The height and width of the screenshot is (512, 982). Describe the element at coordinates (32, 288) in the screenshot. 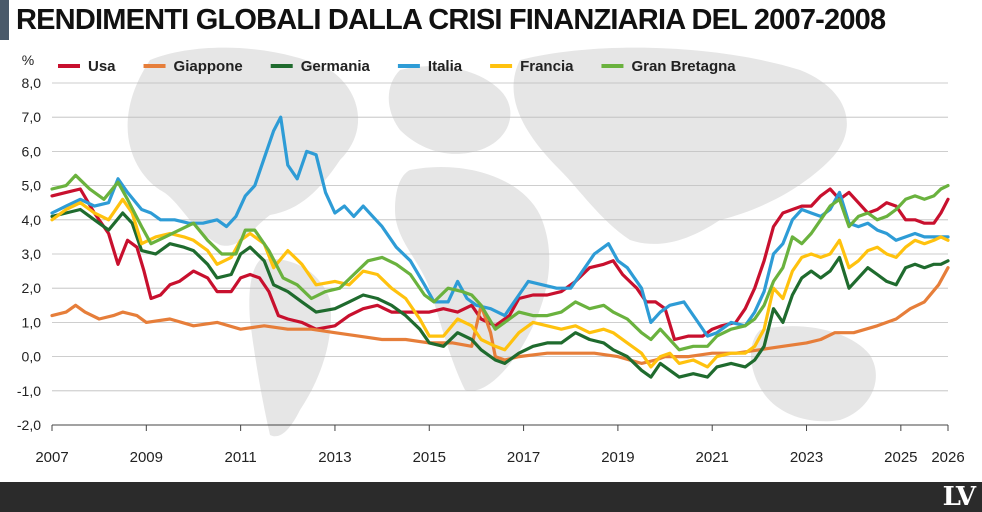

I see `y-tick-label: 2,0` at that location.